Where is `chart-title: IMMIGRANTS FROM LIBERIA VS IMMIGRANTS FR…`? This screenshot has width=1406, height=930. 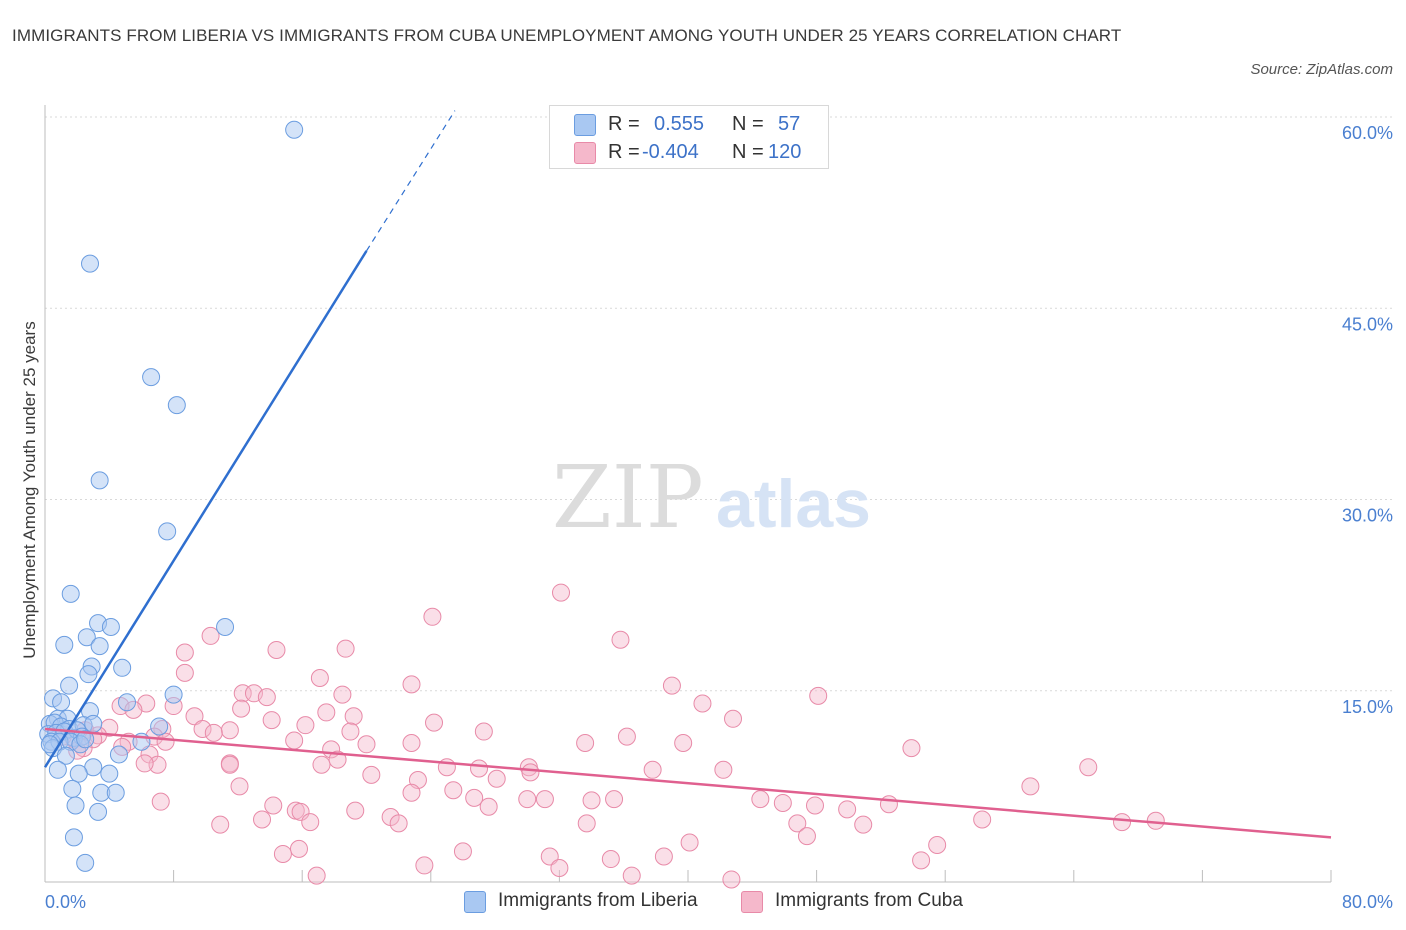
chart-title: IMMIGRANTS FROM LIBERIA VS IMMIGRANTS FR… is located at coordinates (567, 35).